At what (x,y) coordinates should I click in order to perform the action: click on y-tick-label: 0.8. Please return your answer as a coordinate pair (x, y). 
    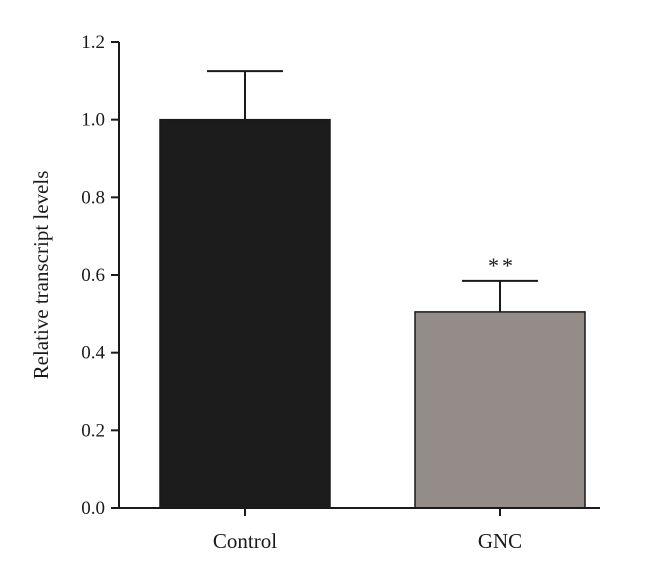
    Looking at the image, I should click on (93, 197).